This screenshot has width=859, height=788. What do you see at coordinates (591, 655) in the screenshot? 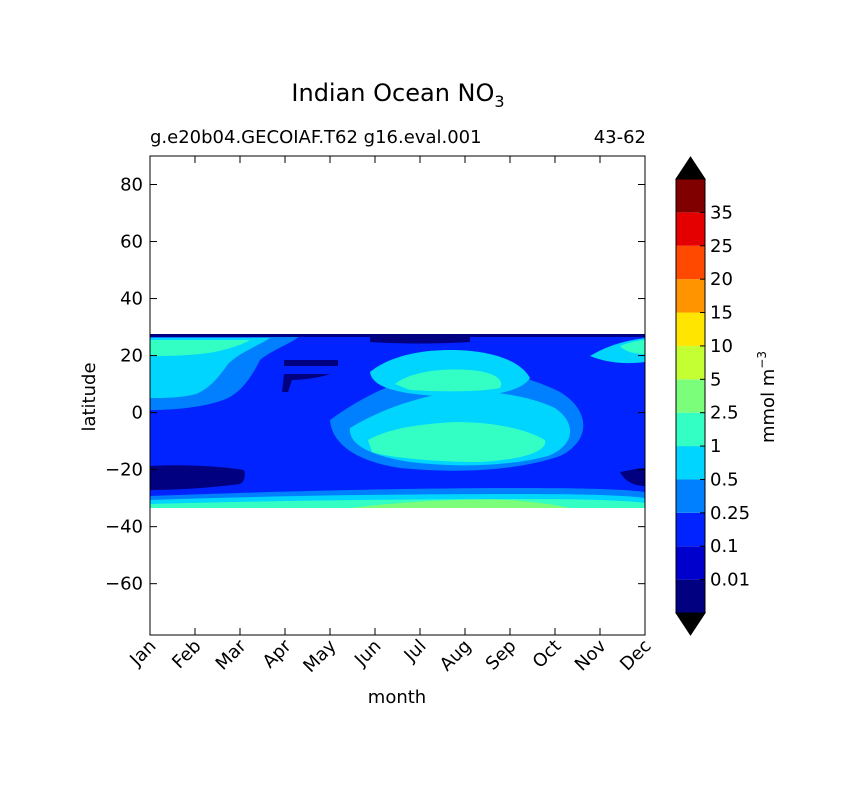
I see `x-tick-label: Nov` at bounding box center [591, 655].